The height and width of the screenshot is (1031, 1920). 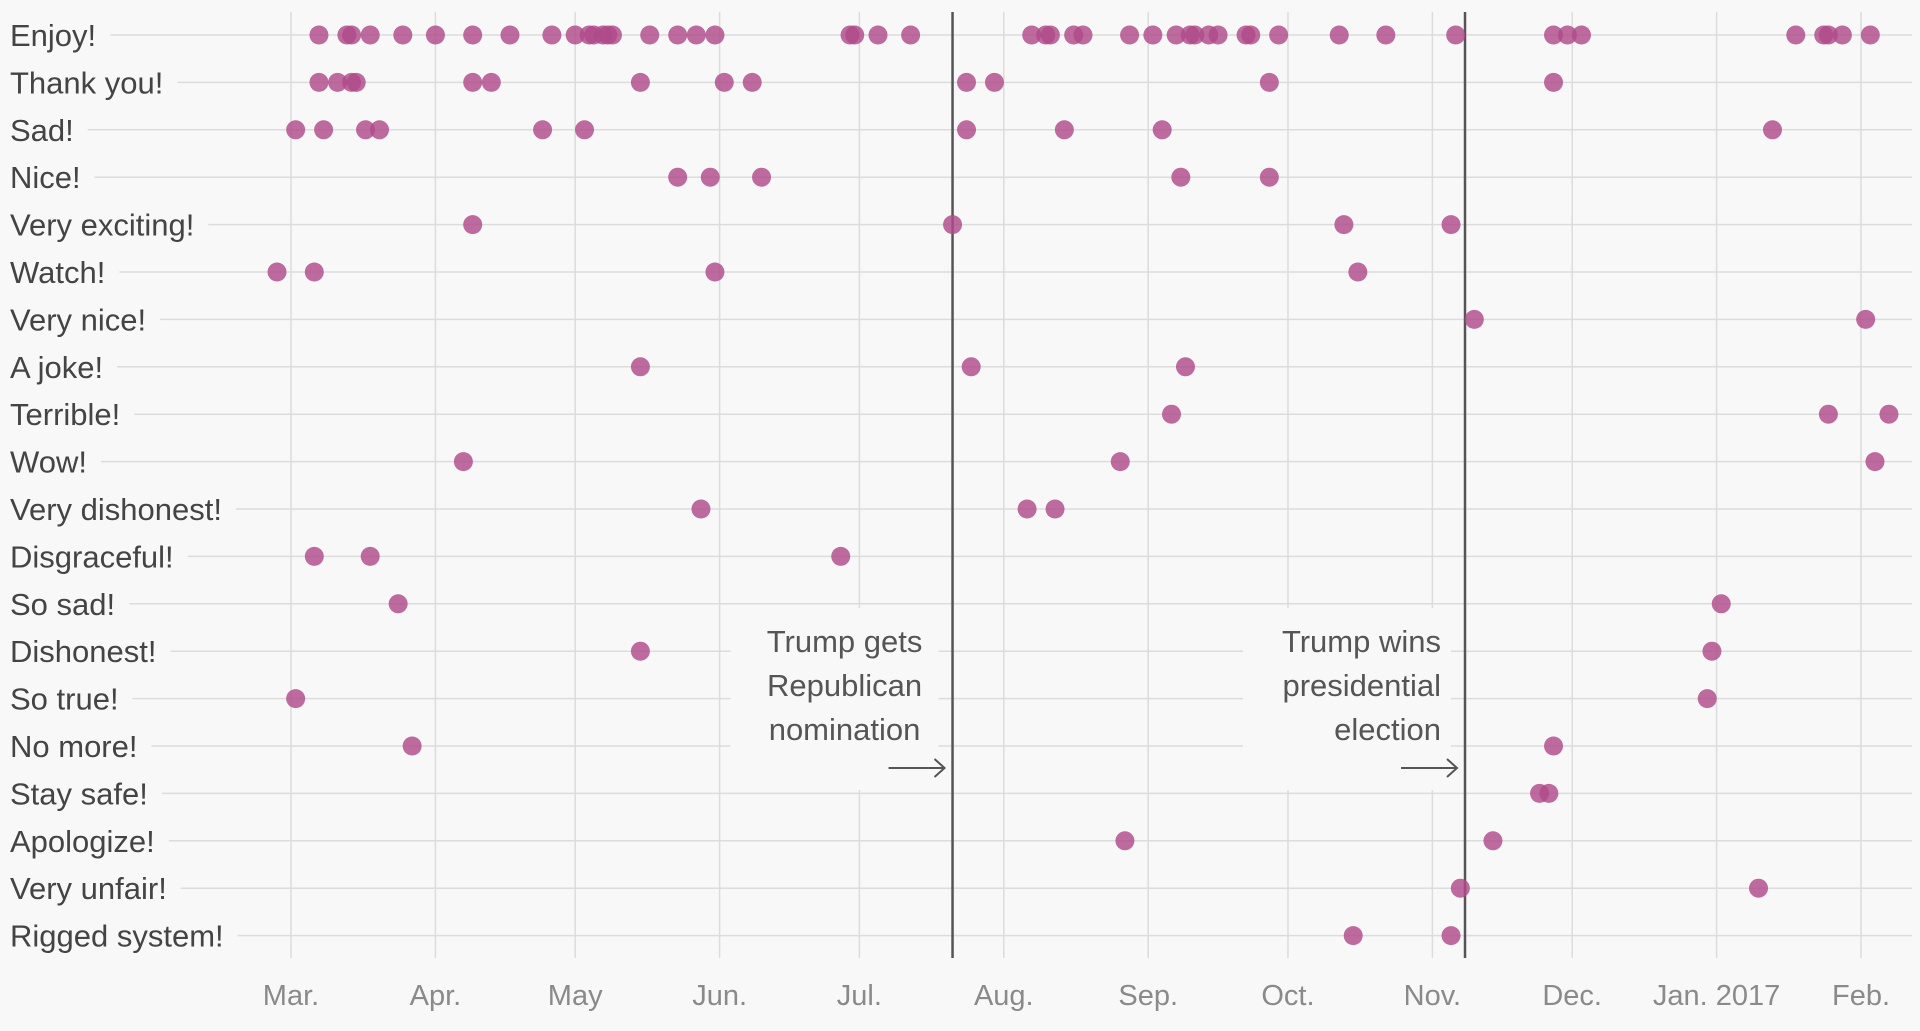 What do you see at coordinates (845, 729) in the screenshot?
I see `annotation-text: nomination` at bounding box center [845, 729].